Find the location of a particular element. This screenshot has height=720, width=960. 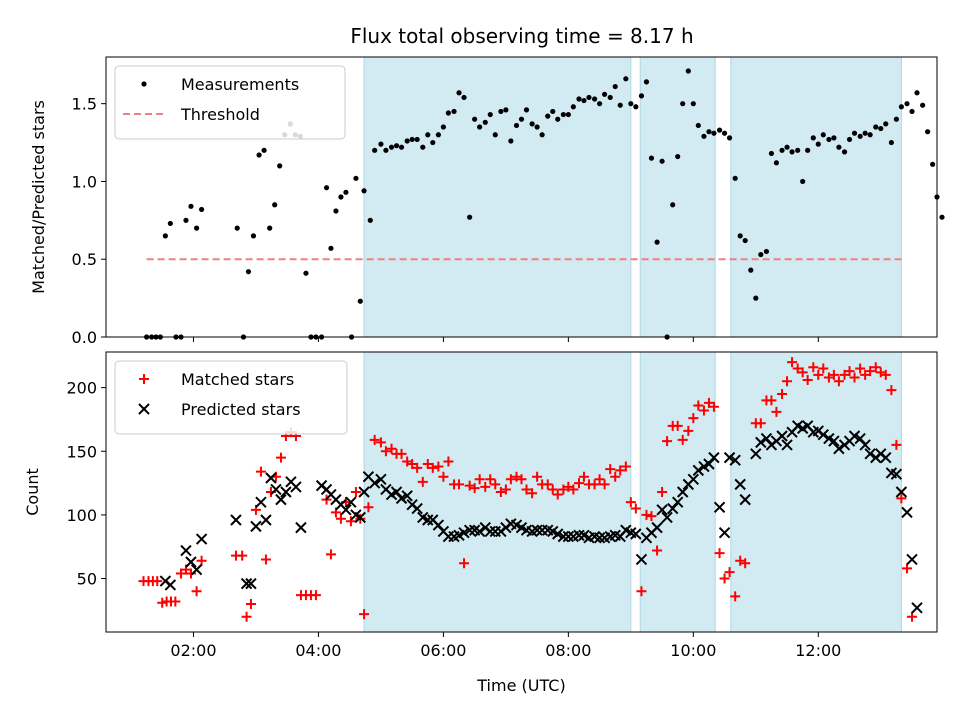

y-tick-label: 1.0 is located at coordinates (84, 181).